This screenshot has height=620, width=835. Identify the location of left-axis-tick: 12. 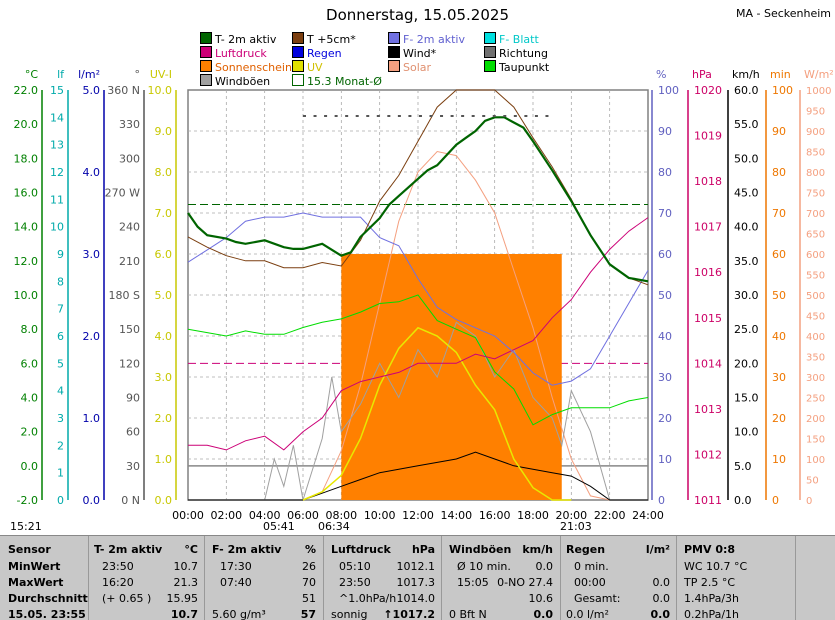
(57, 172).